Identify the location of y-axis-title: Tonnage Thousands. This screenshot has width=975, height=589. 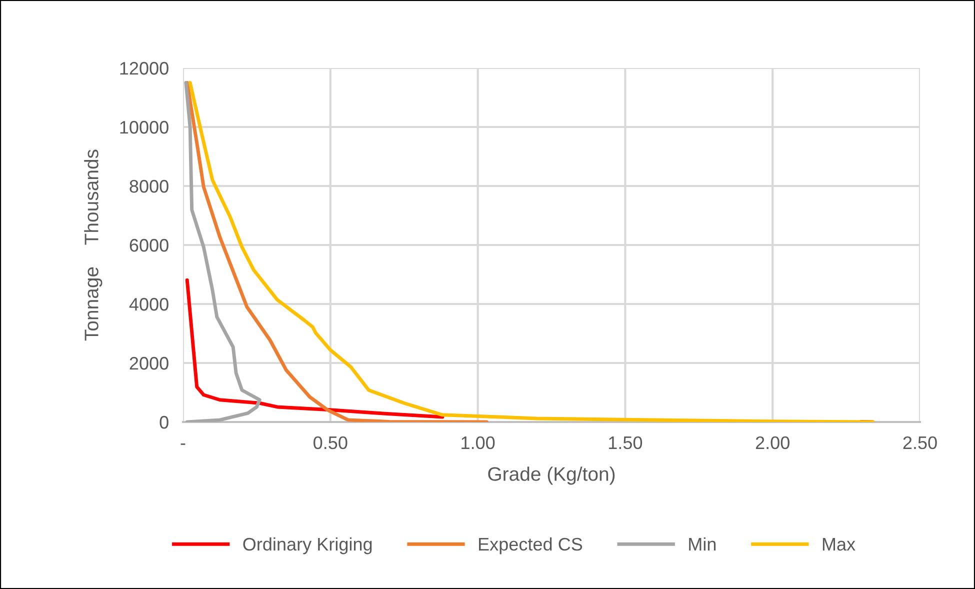
(93, 245).